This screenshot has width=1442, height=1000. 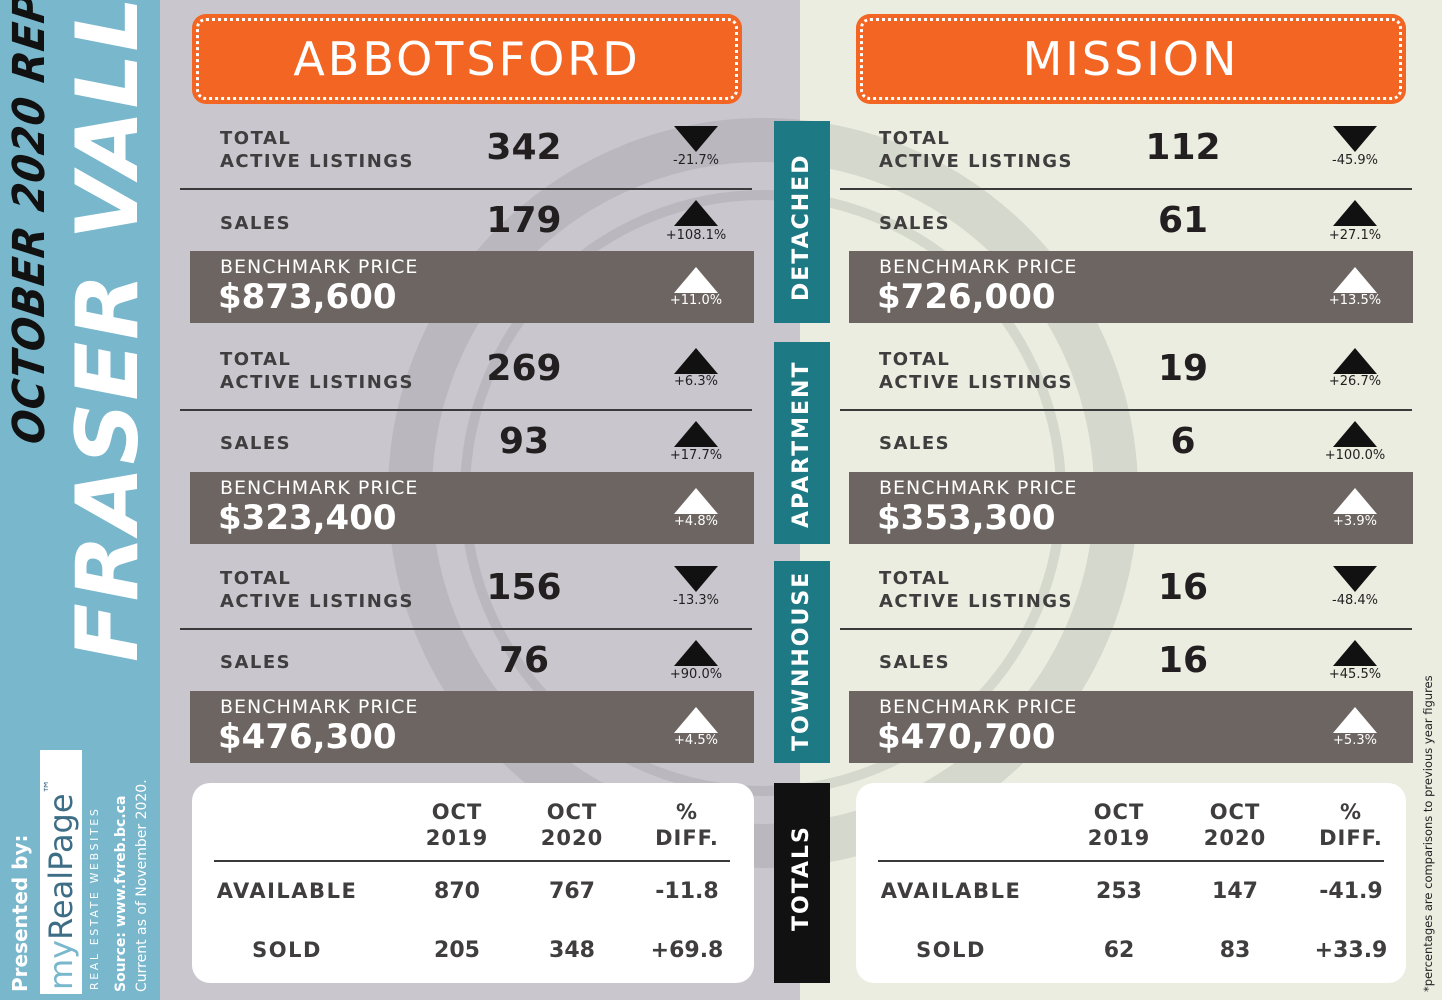 I want to click on category-detached: DETACHED, so click(x=802, y=222).